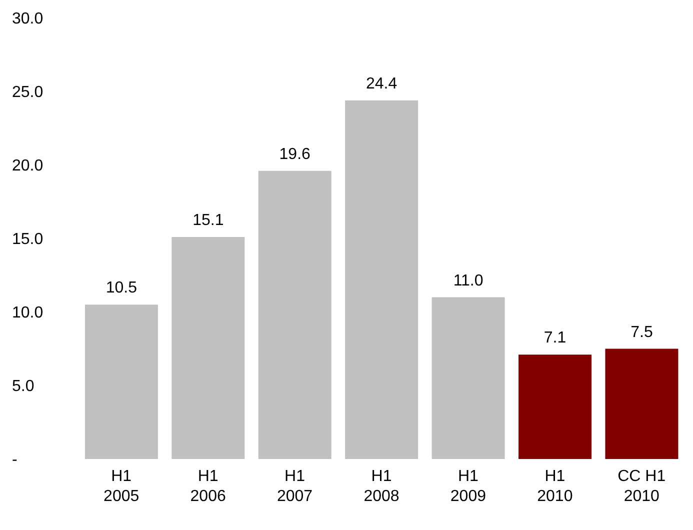 The image size is (693, 530). What do you see at coordinates (642, 486) in the screenshot?
I see `x-tick-label: CC H1 2010` at bounding box center [642, 486].